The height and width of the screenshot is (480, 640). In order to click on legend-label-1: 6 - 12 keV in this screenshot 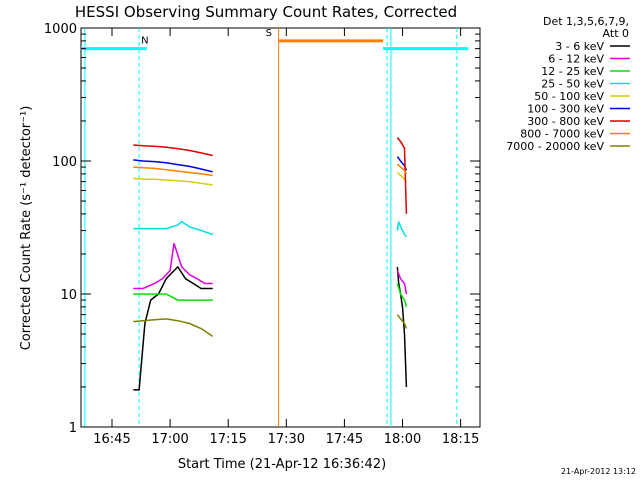, I will do `click(576, 59)`.